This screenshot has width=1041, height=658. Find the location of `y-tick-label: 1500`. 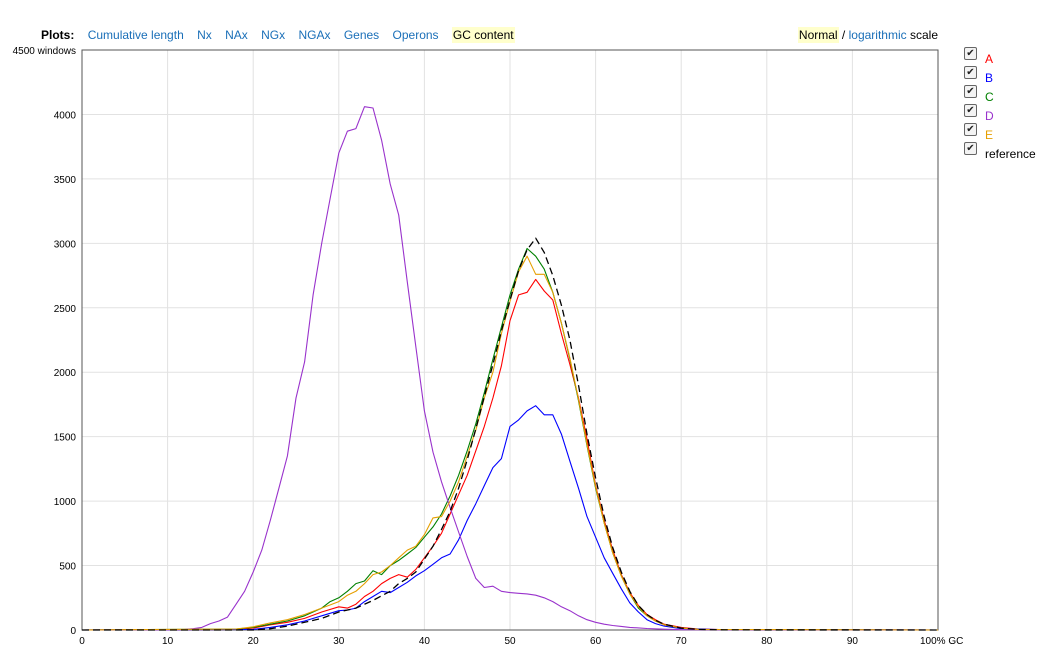

y-tick-label: 1500 is located at coordinates (65, 438).